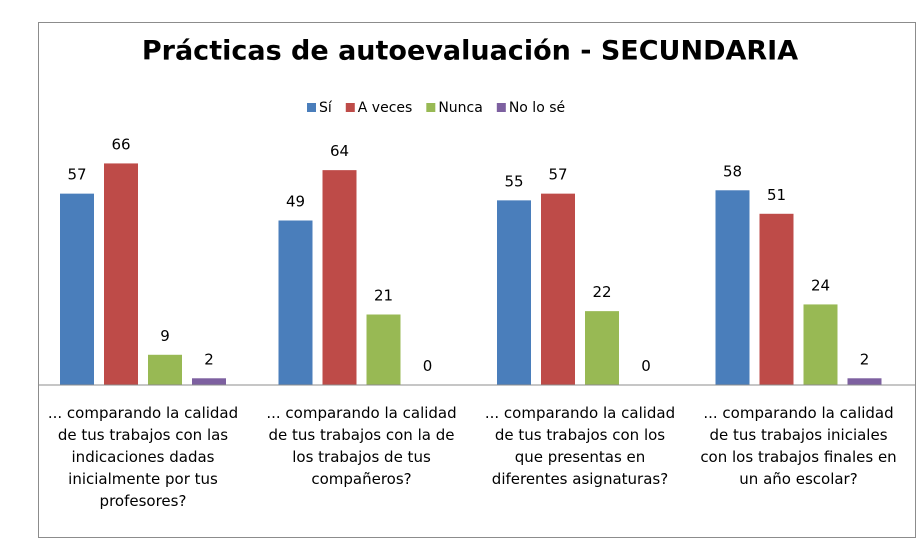 Image resolution: width=918 pixels, height=540 pixels. Describe the element at coordinates (383, 296) in the screenshot. I see `data-label: 21` at that location.